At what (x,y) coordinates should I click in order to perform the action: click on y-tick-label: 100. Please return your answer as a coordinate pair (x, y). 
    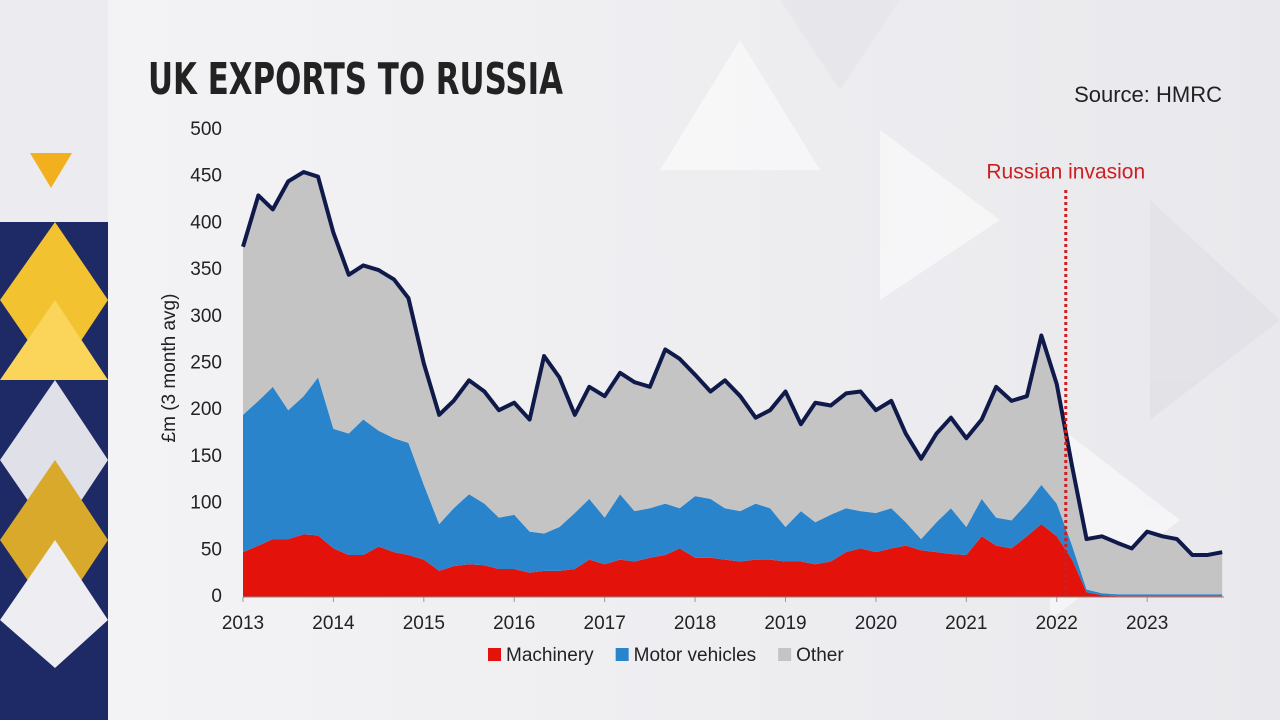
    Looking at the image, I should click on (206, 503).